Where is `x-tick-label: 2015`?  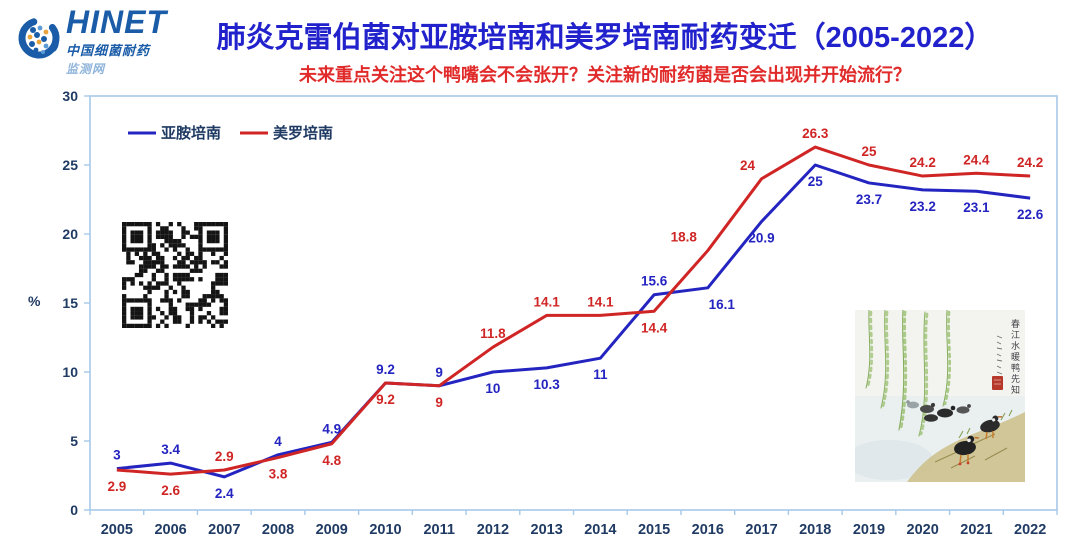 x-tick-label: 2015 is located at coordinates (654, 530).